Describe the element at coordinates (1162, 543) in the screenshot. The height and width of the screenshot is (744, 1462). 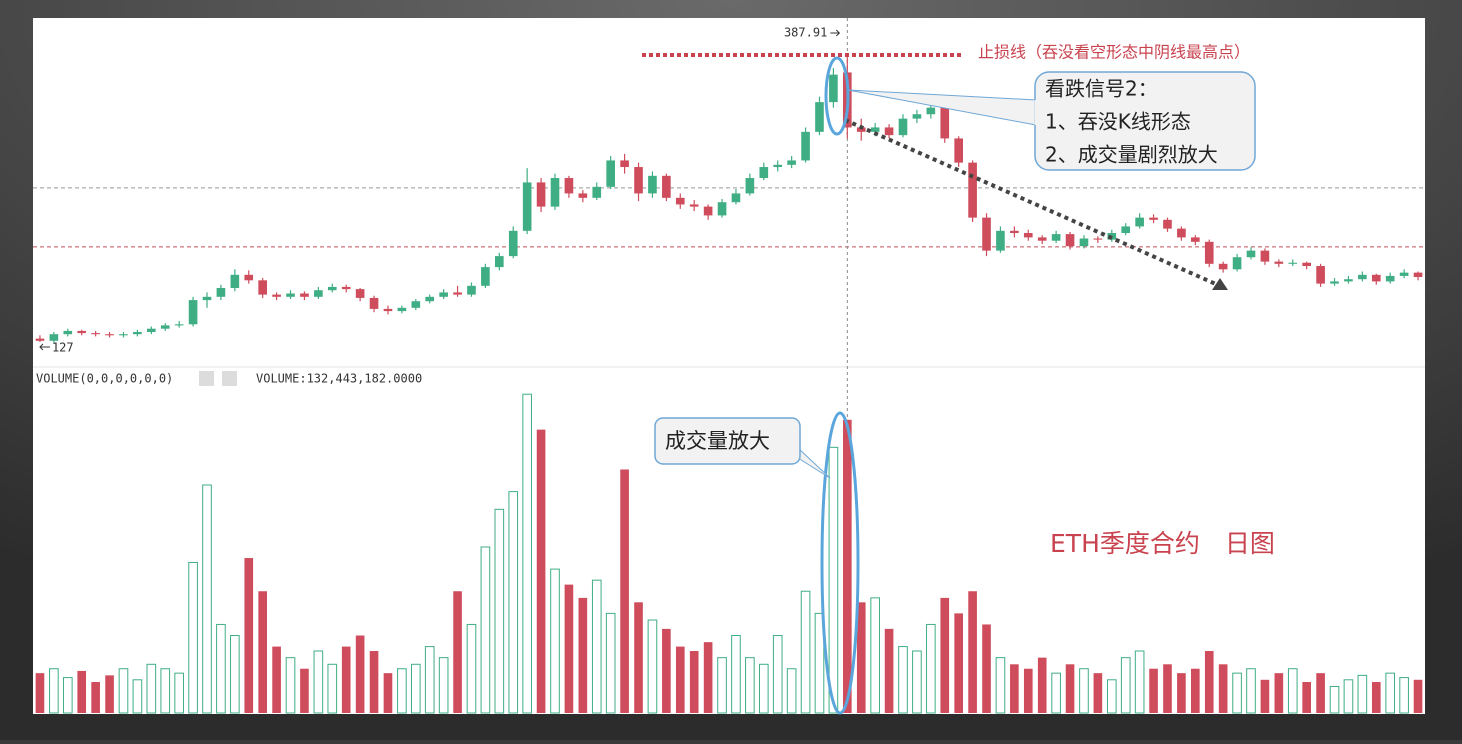
I see `chart-label: ETH季度合约 日图` at that location.